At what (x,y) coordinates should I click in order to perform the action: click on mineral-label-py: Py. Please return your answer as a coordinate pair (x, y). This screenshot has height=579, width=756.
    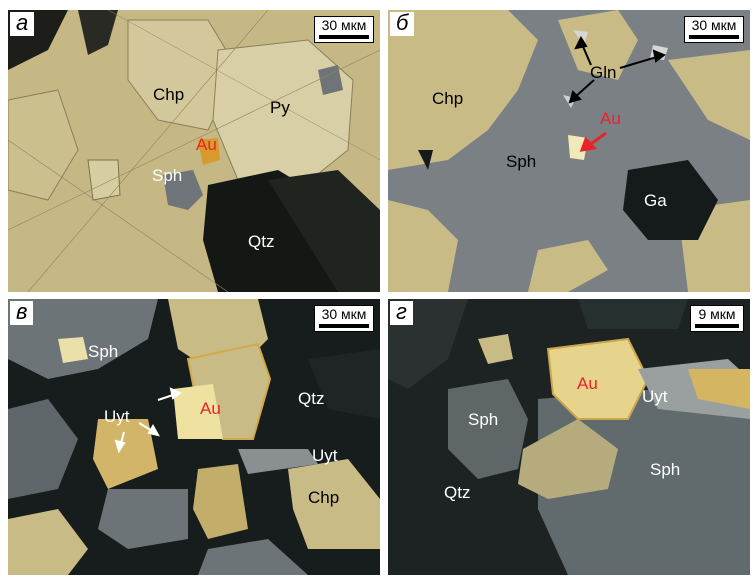
    Looking at the image, I should click on (280, 107).